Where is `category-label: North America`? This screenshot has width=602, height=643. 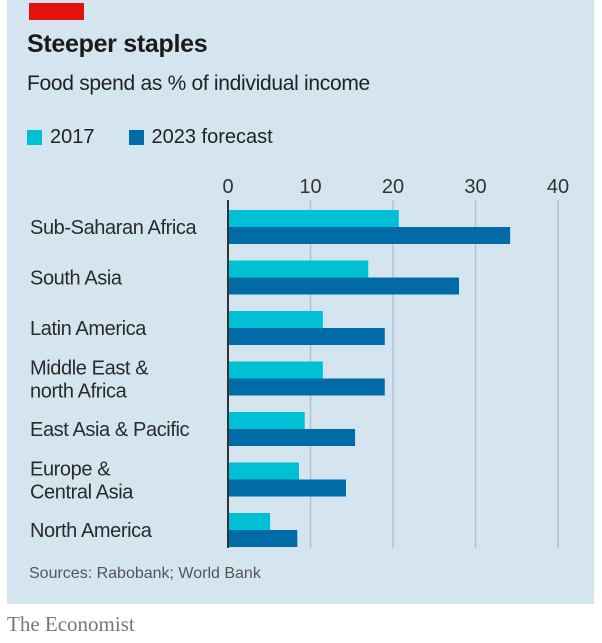
category-label: North America is located at coordinates (91, 531).